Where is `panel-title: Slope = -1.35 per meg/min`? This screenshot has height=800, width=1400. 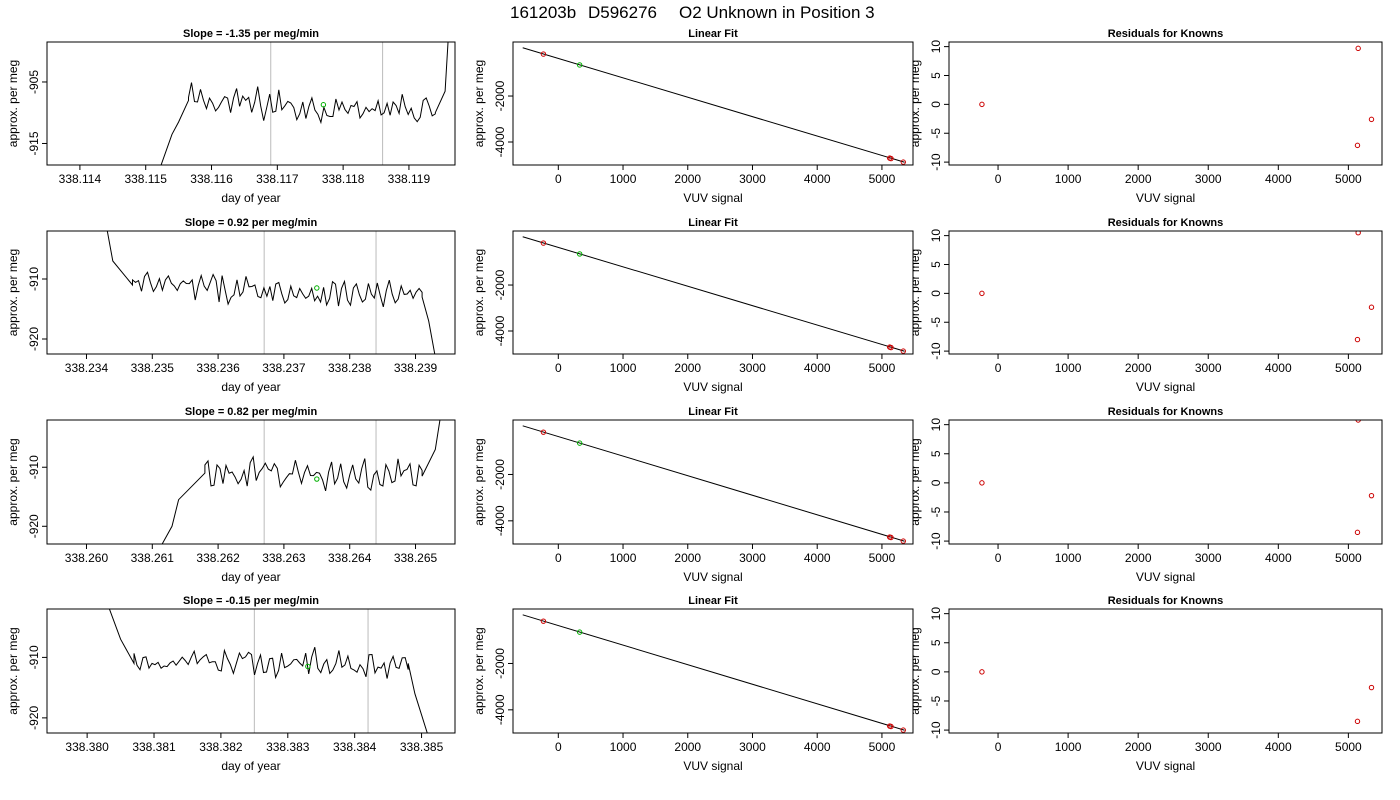 panel-title: Slope = -1.35 per meg/min is located at coordinates (251, 34).